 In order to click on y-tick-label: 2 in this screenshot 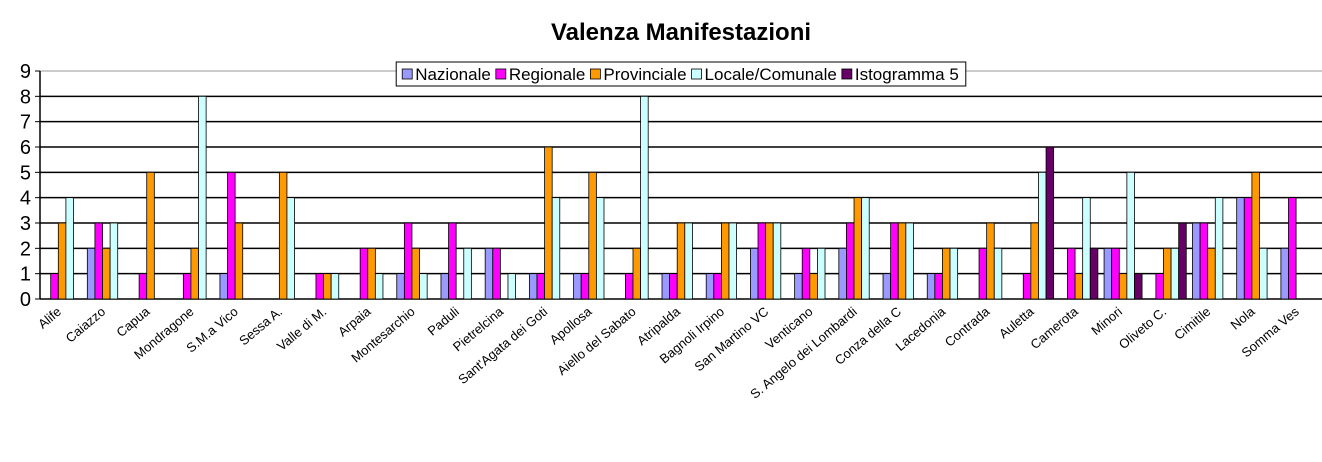, I will do `click(25, 249)`.